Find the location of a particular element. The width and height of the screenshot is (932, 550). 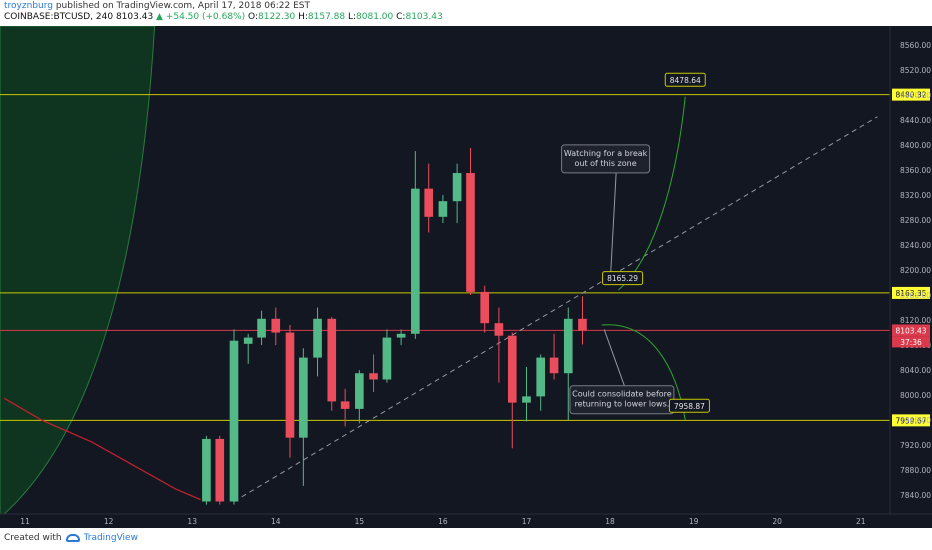

tradingview-link: TradingView is located at coordinates (110, 538).